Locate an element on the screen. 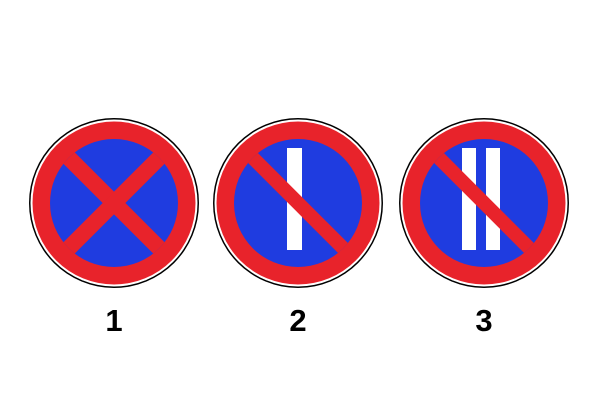 This screenshot has height=410, width=596. no-stopping-sign-graphic is located at coordinates (114, 203).